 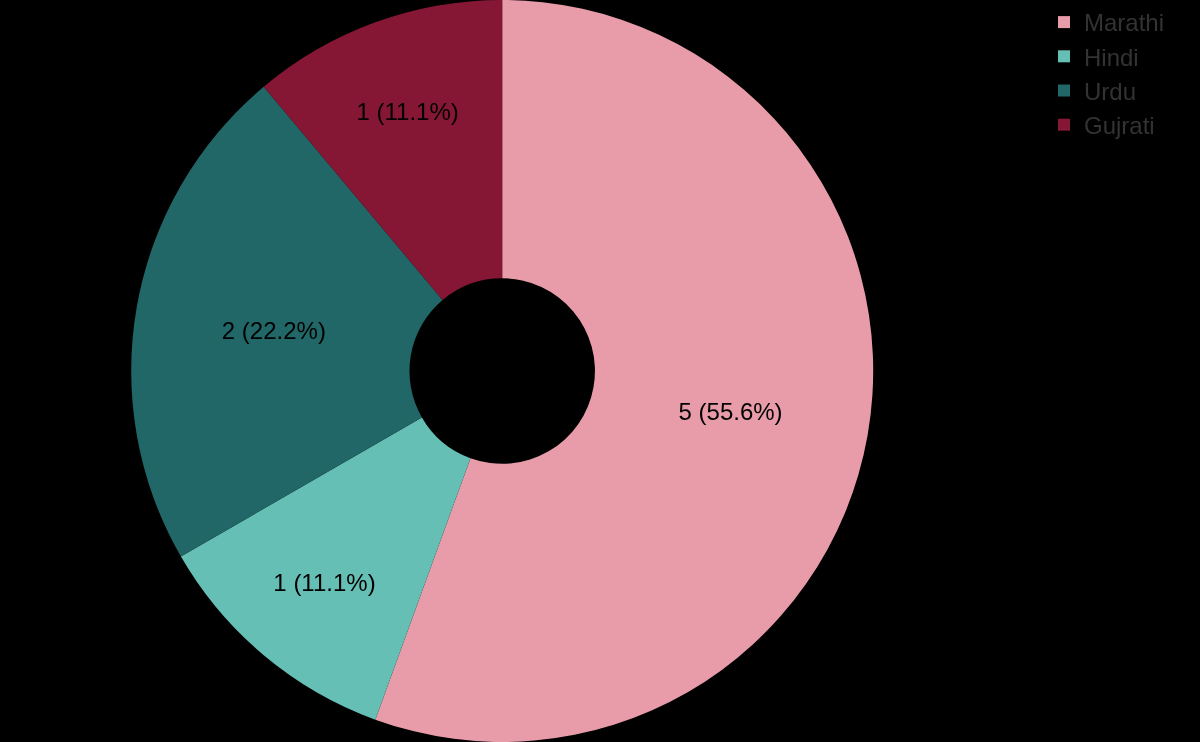 What do you see at coordinates (273, 331) in the screenshot?
I see `data-label: 2 (22.2%)` at bounding box center [273, 331].